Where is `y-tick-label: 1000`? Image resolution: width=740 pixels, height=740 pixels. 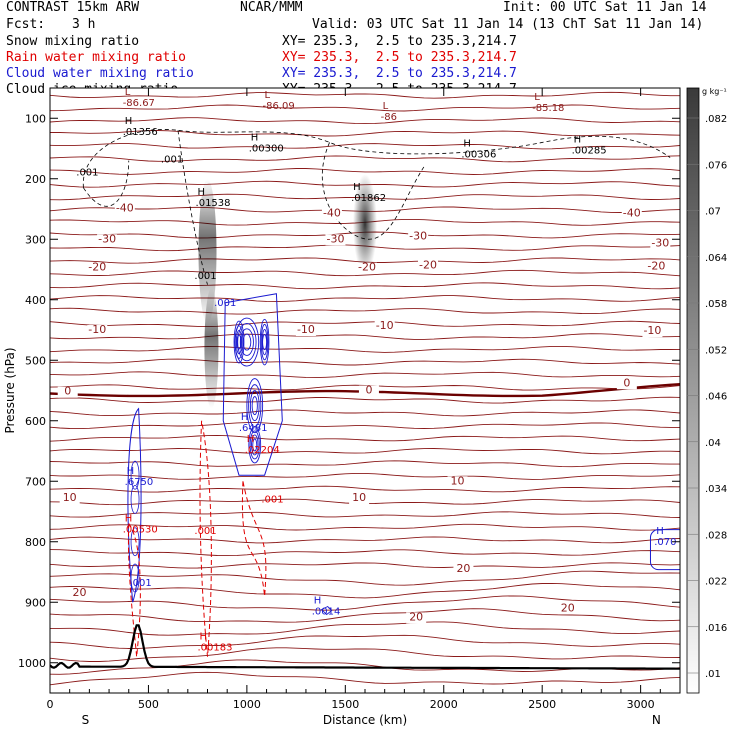 y-tick-label: 1000 is located at coordinates (32, 663).